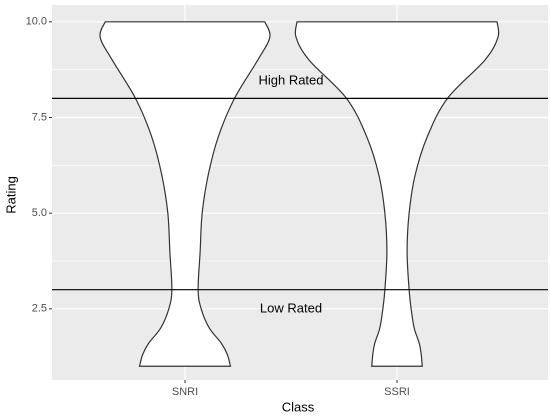 The image size is (550, 418). I want to click on y-axis-title: Rating, so click(10, 195).